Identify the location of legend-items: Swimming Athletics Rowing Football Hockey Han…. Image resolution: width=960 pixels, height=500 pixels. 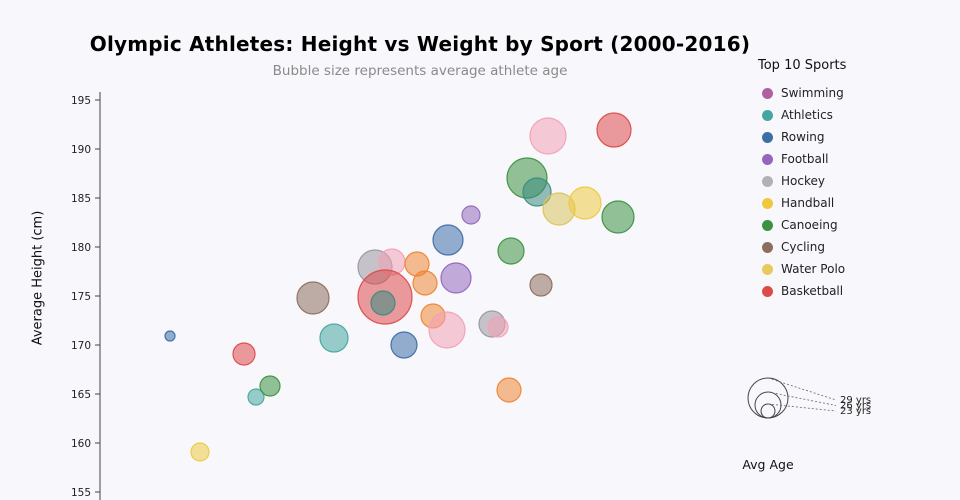
(851, 192).